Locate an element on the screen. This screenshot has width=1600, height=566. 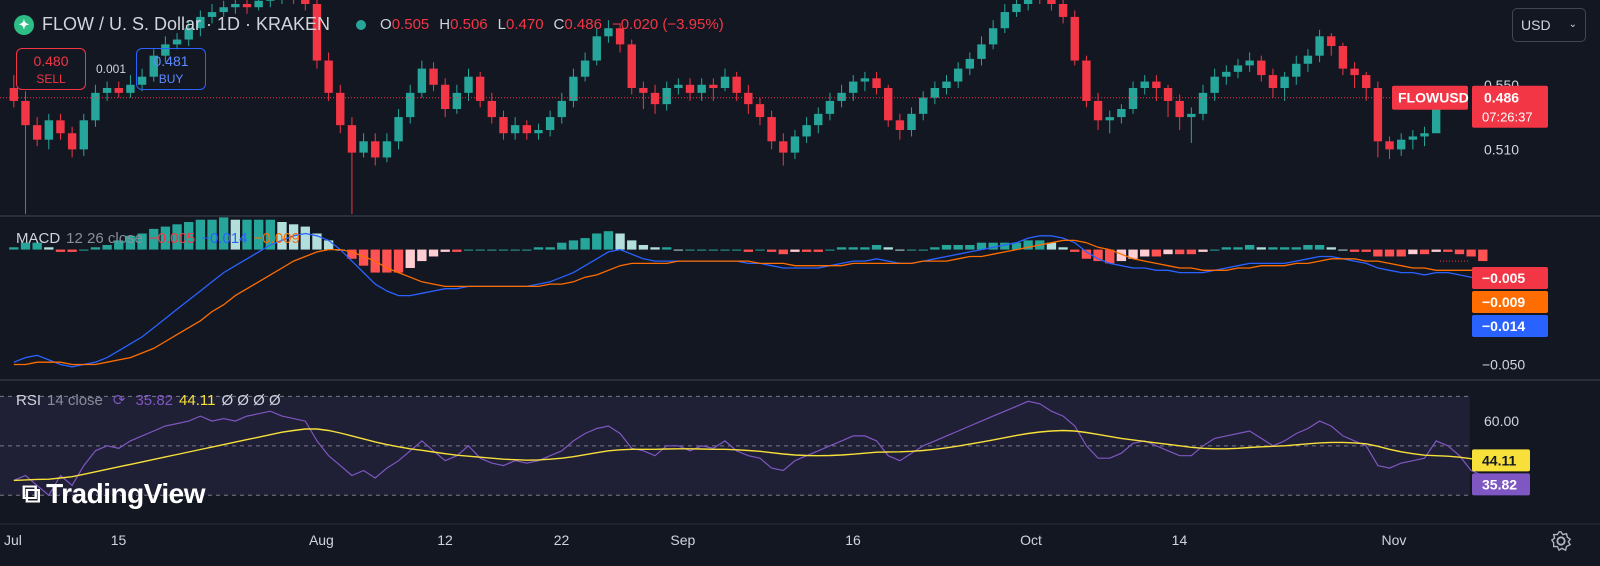
currency-select: USD ⌄ is located at coordinates (1549, 25).